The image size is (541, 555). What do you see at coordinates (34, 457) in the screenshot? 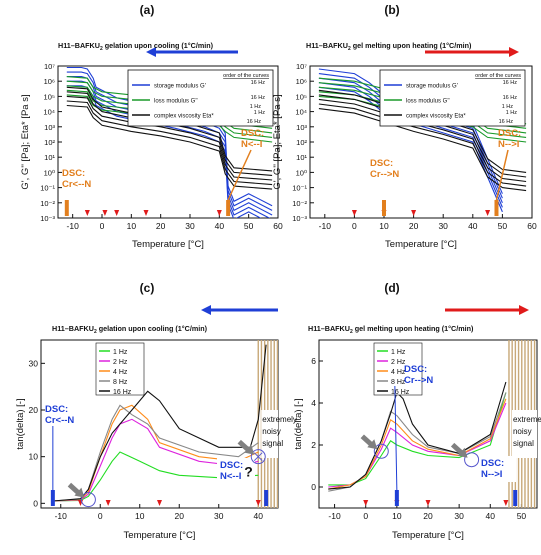
I see `y-tick-label: 10` at bounding box center [34, 457].